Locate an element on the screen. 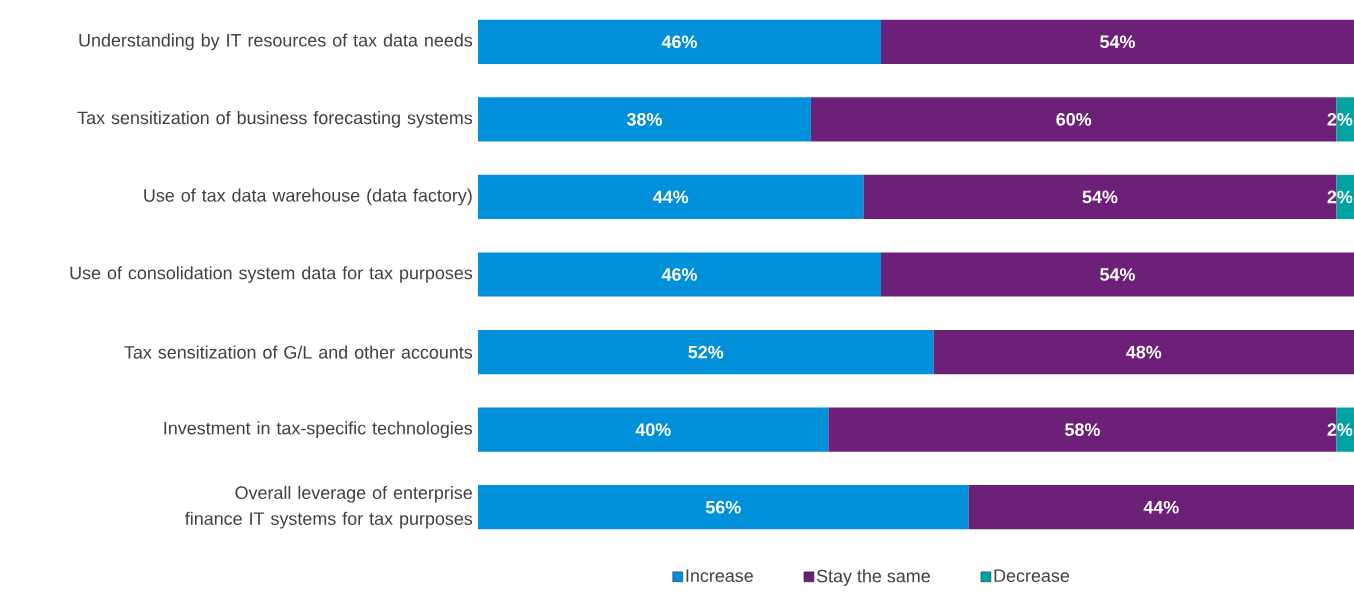 The image size is (1354, 602). data-label: 48% is located at coordinates (1144, 352).